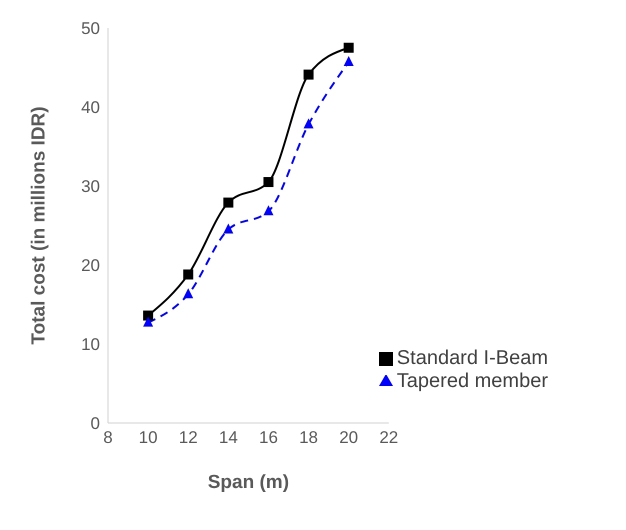  What do you see at coordinates (472, 381) in the screenshot?
I see `legend-label: Tapered member` at bounding box center [472, 381].